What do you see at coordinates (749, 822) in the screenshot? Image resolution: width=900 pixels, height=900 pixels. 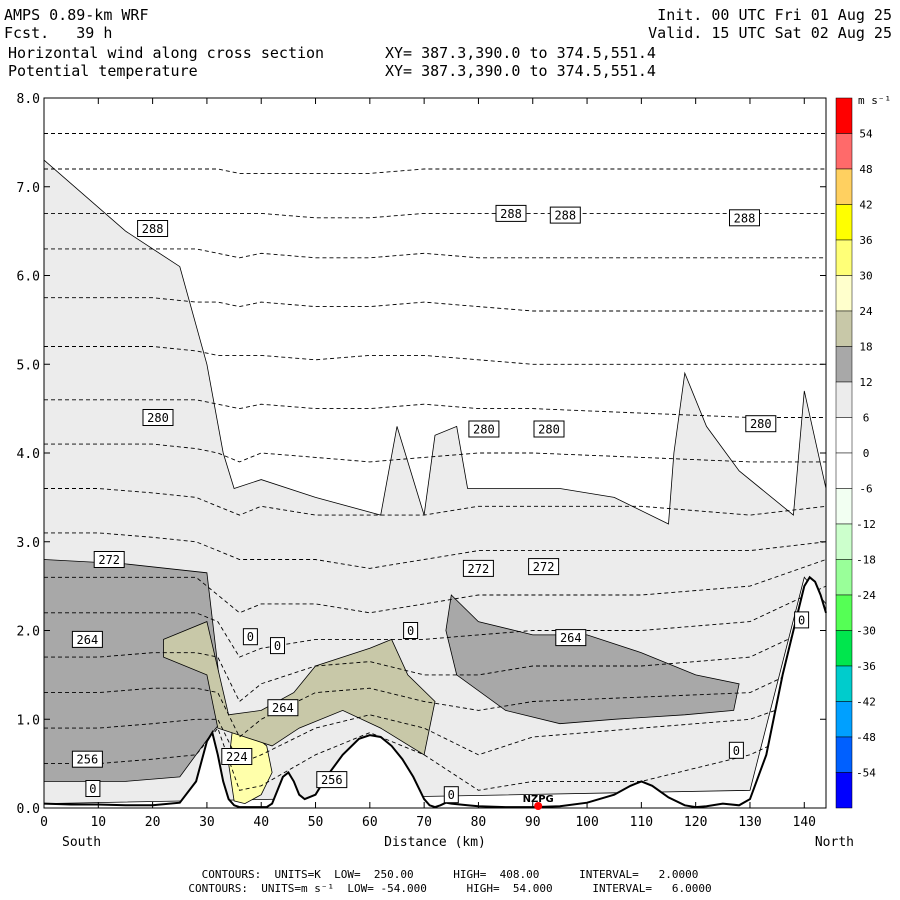 I see `x-tick-label: 130` at bounding box center [749, 822].